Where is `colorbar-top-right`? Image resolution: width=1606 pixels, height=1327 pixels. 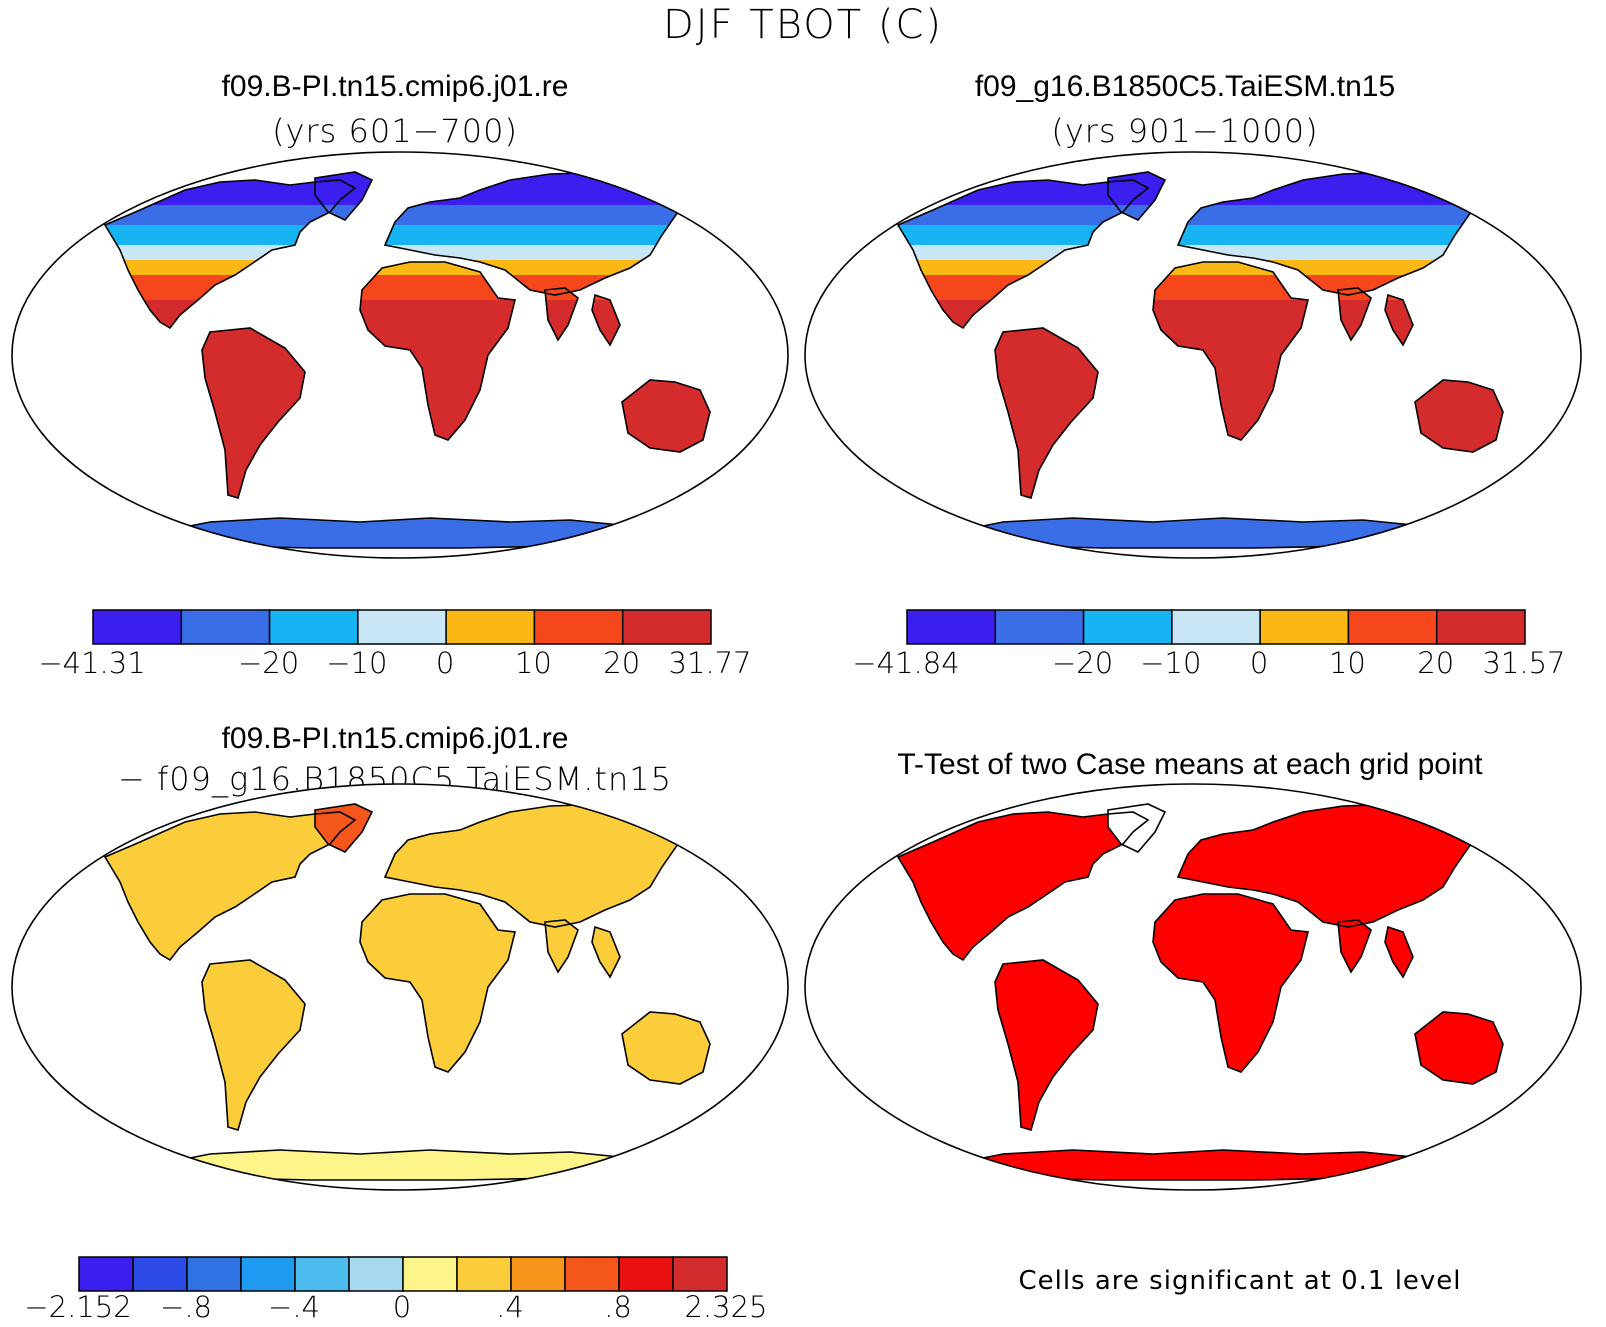 colorbar-top-right is located at coordinates (1216, 627).